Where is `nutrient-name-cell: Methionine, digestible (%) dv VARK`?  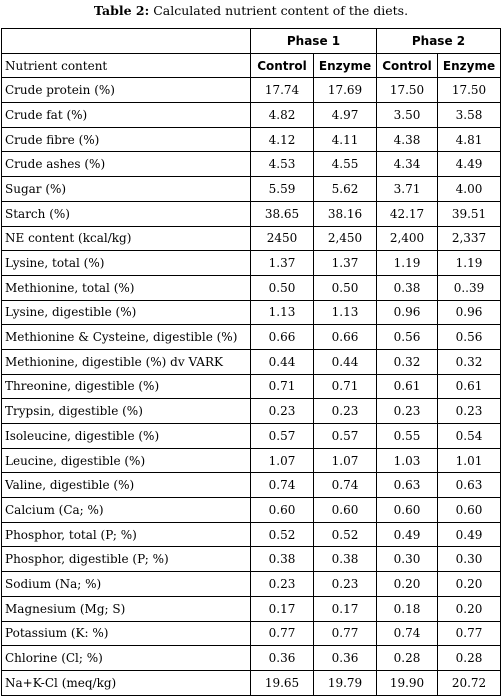 nutrient-name-cell: Methionine, digestible (%) dv VARK is located at coordinates (126, 361).